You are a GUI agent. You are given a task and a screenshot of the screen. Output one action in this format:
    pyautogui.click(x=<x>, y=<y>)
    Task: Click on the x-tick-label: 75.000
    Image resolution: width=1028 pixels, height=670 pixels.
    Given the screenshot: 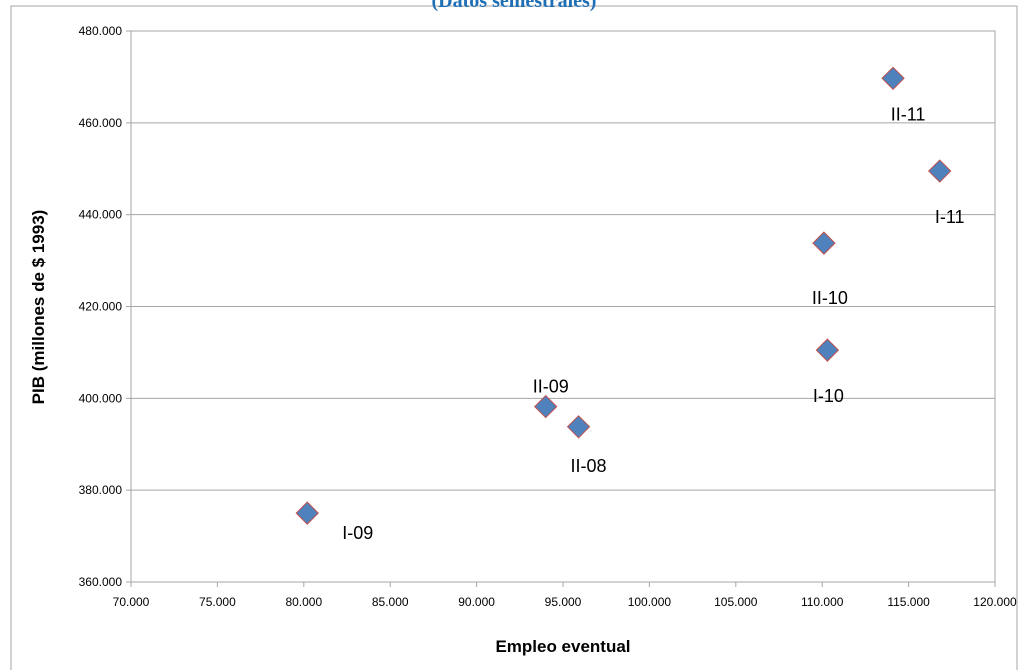 What is the action you would take?
    pyautogui.click(x=217, y=602)
    